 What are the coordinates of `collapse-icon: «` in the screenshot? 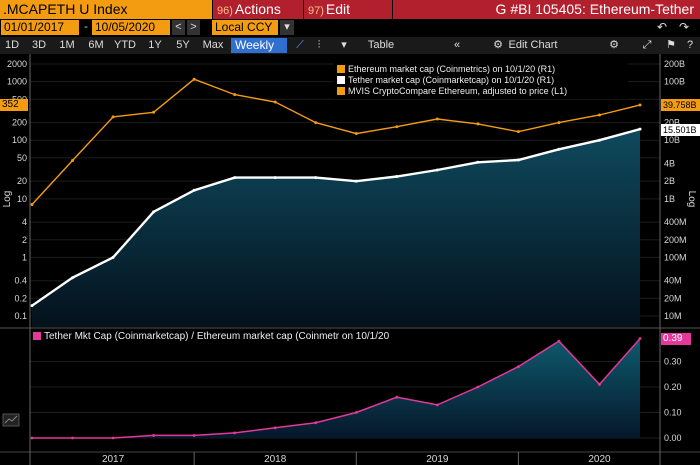 It's located at (457, 45).